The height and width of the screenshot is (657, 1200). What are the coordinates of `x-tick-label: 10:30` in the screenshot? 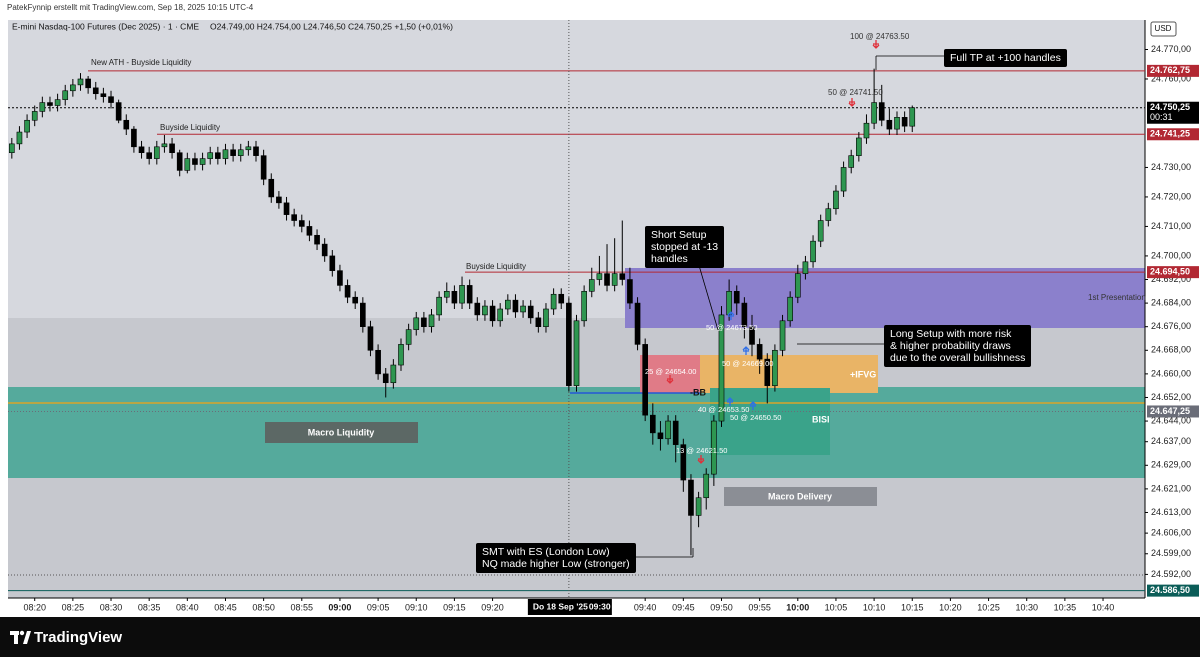 It's located at (1026, 607).